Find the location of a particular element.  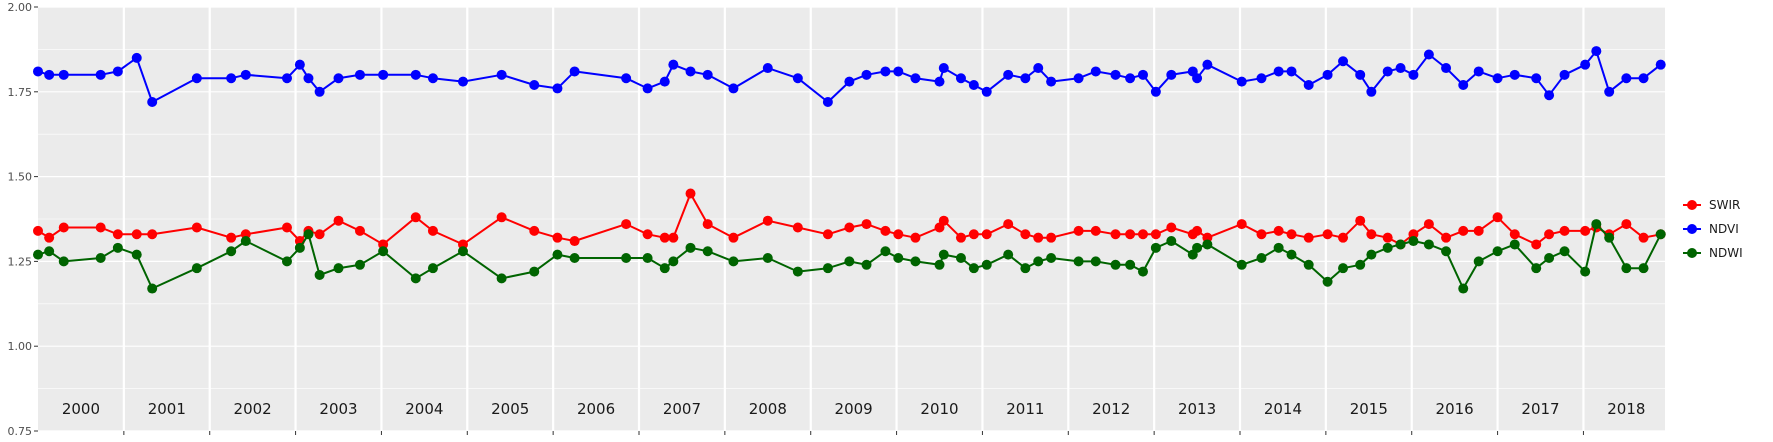

year-label: 2002 is located at coordinates (253, 409).